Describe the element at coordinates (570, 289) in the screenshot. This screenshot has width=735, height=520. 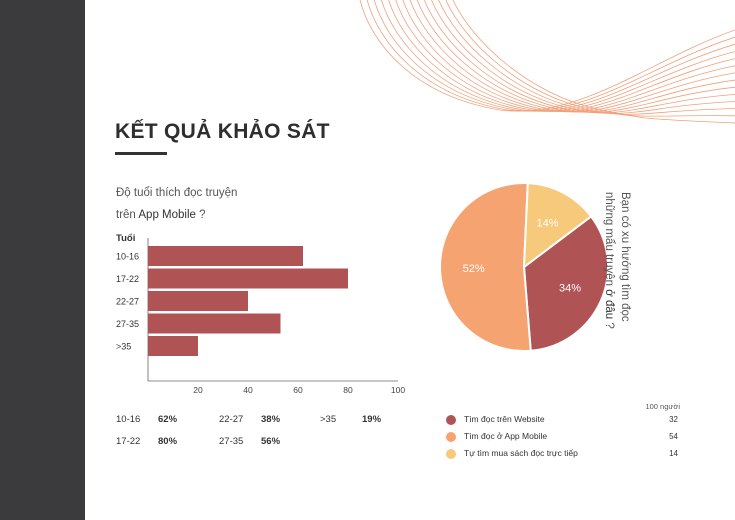
I see `pie-slice-label: 34%` at that location.